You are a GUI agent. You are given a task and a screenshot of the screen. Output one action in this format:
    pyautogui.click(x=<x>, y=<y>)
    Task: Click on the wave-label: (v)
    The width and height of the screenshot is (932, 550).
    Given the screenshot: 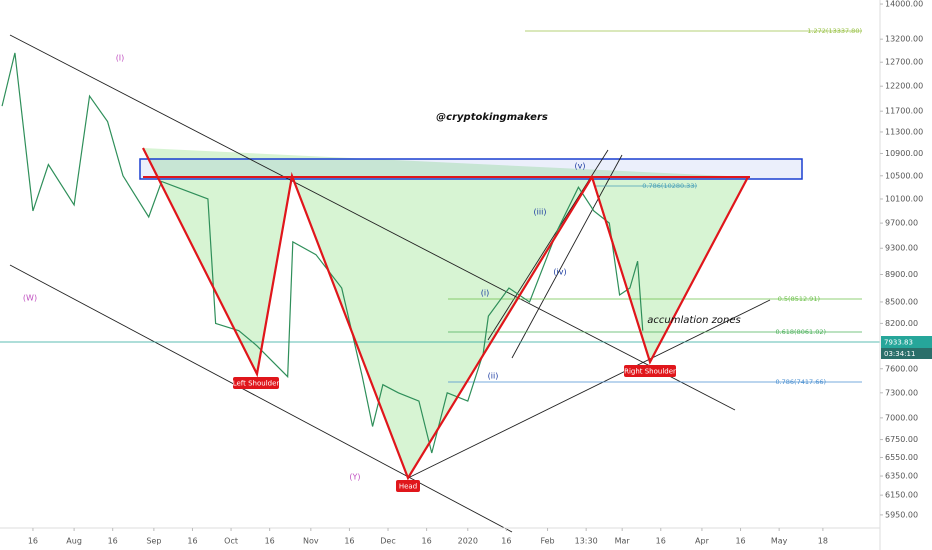 What is the action you would take?
    pyautogui.click(x=580, y=166)
    